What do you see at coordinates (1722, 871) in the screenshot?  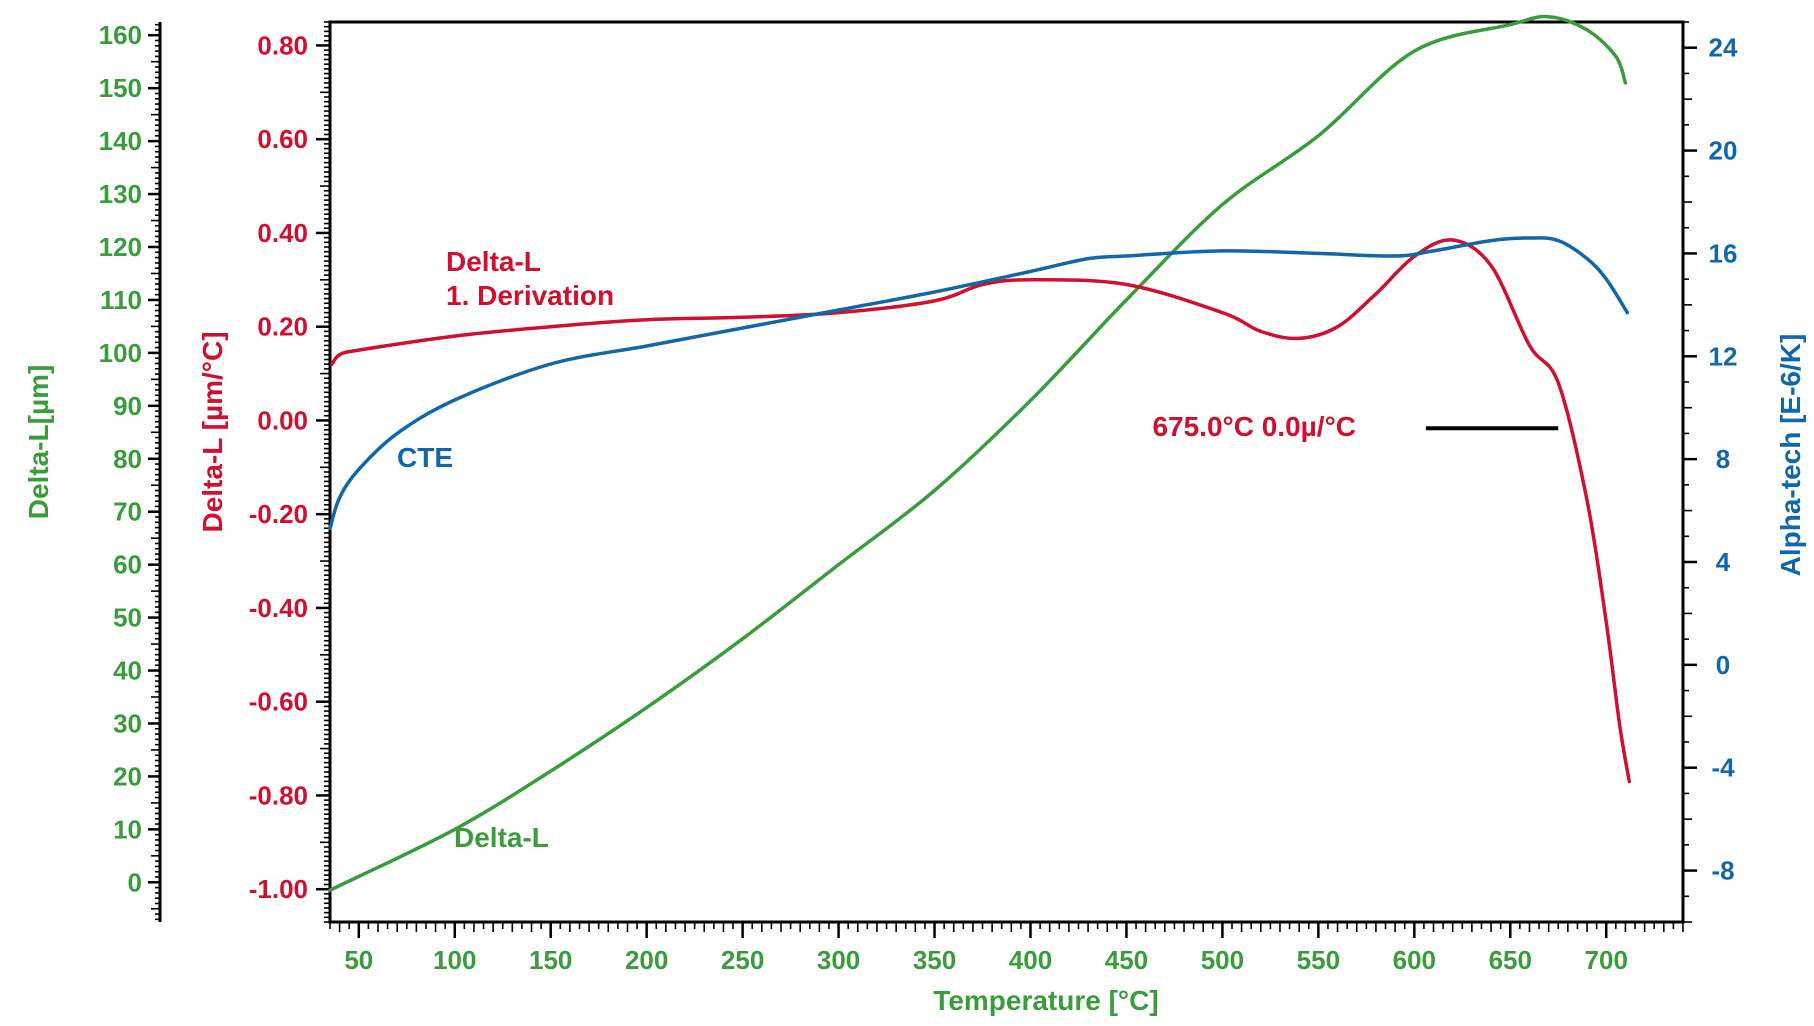 I see `right-tick-label: -8` at bounding box center [1722, 871].